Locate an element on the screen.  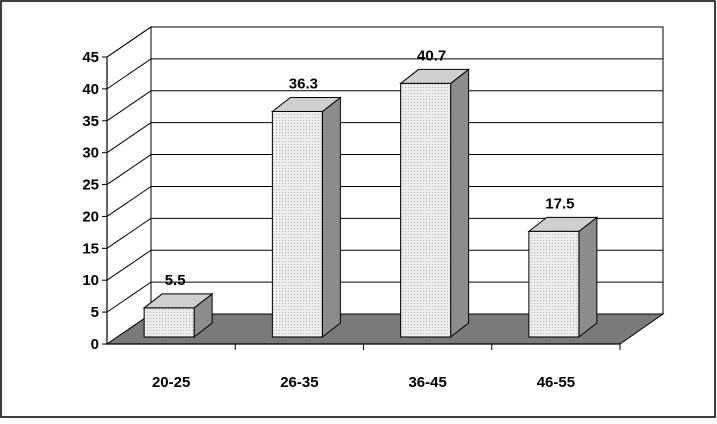
x-category-label: 46-55 is located at coordinates (556, 382).